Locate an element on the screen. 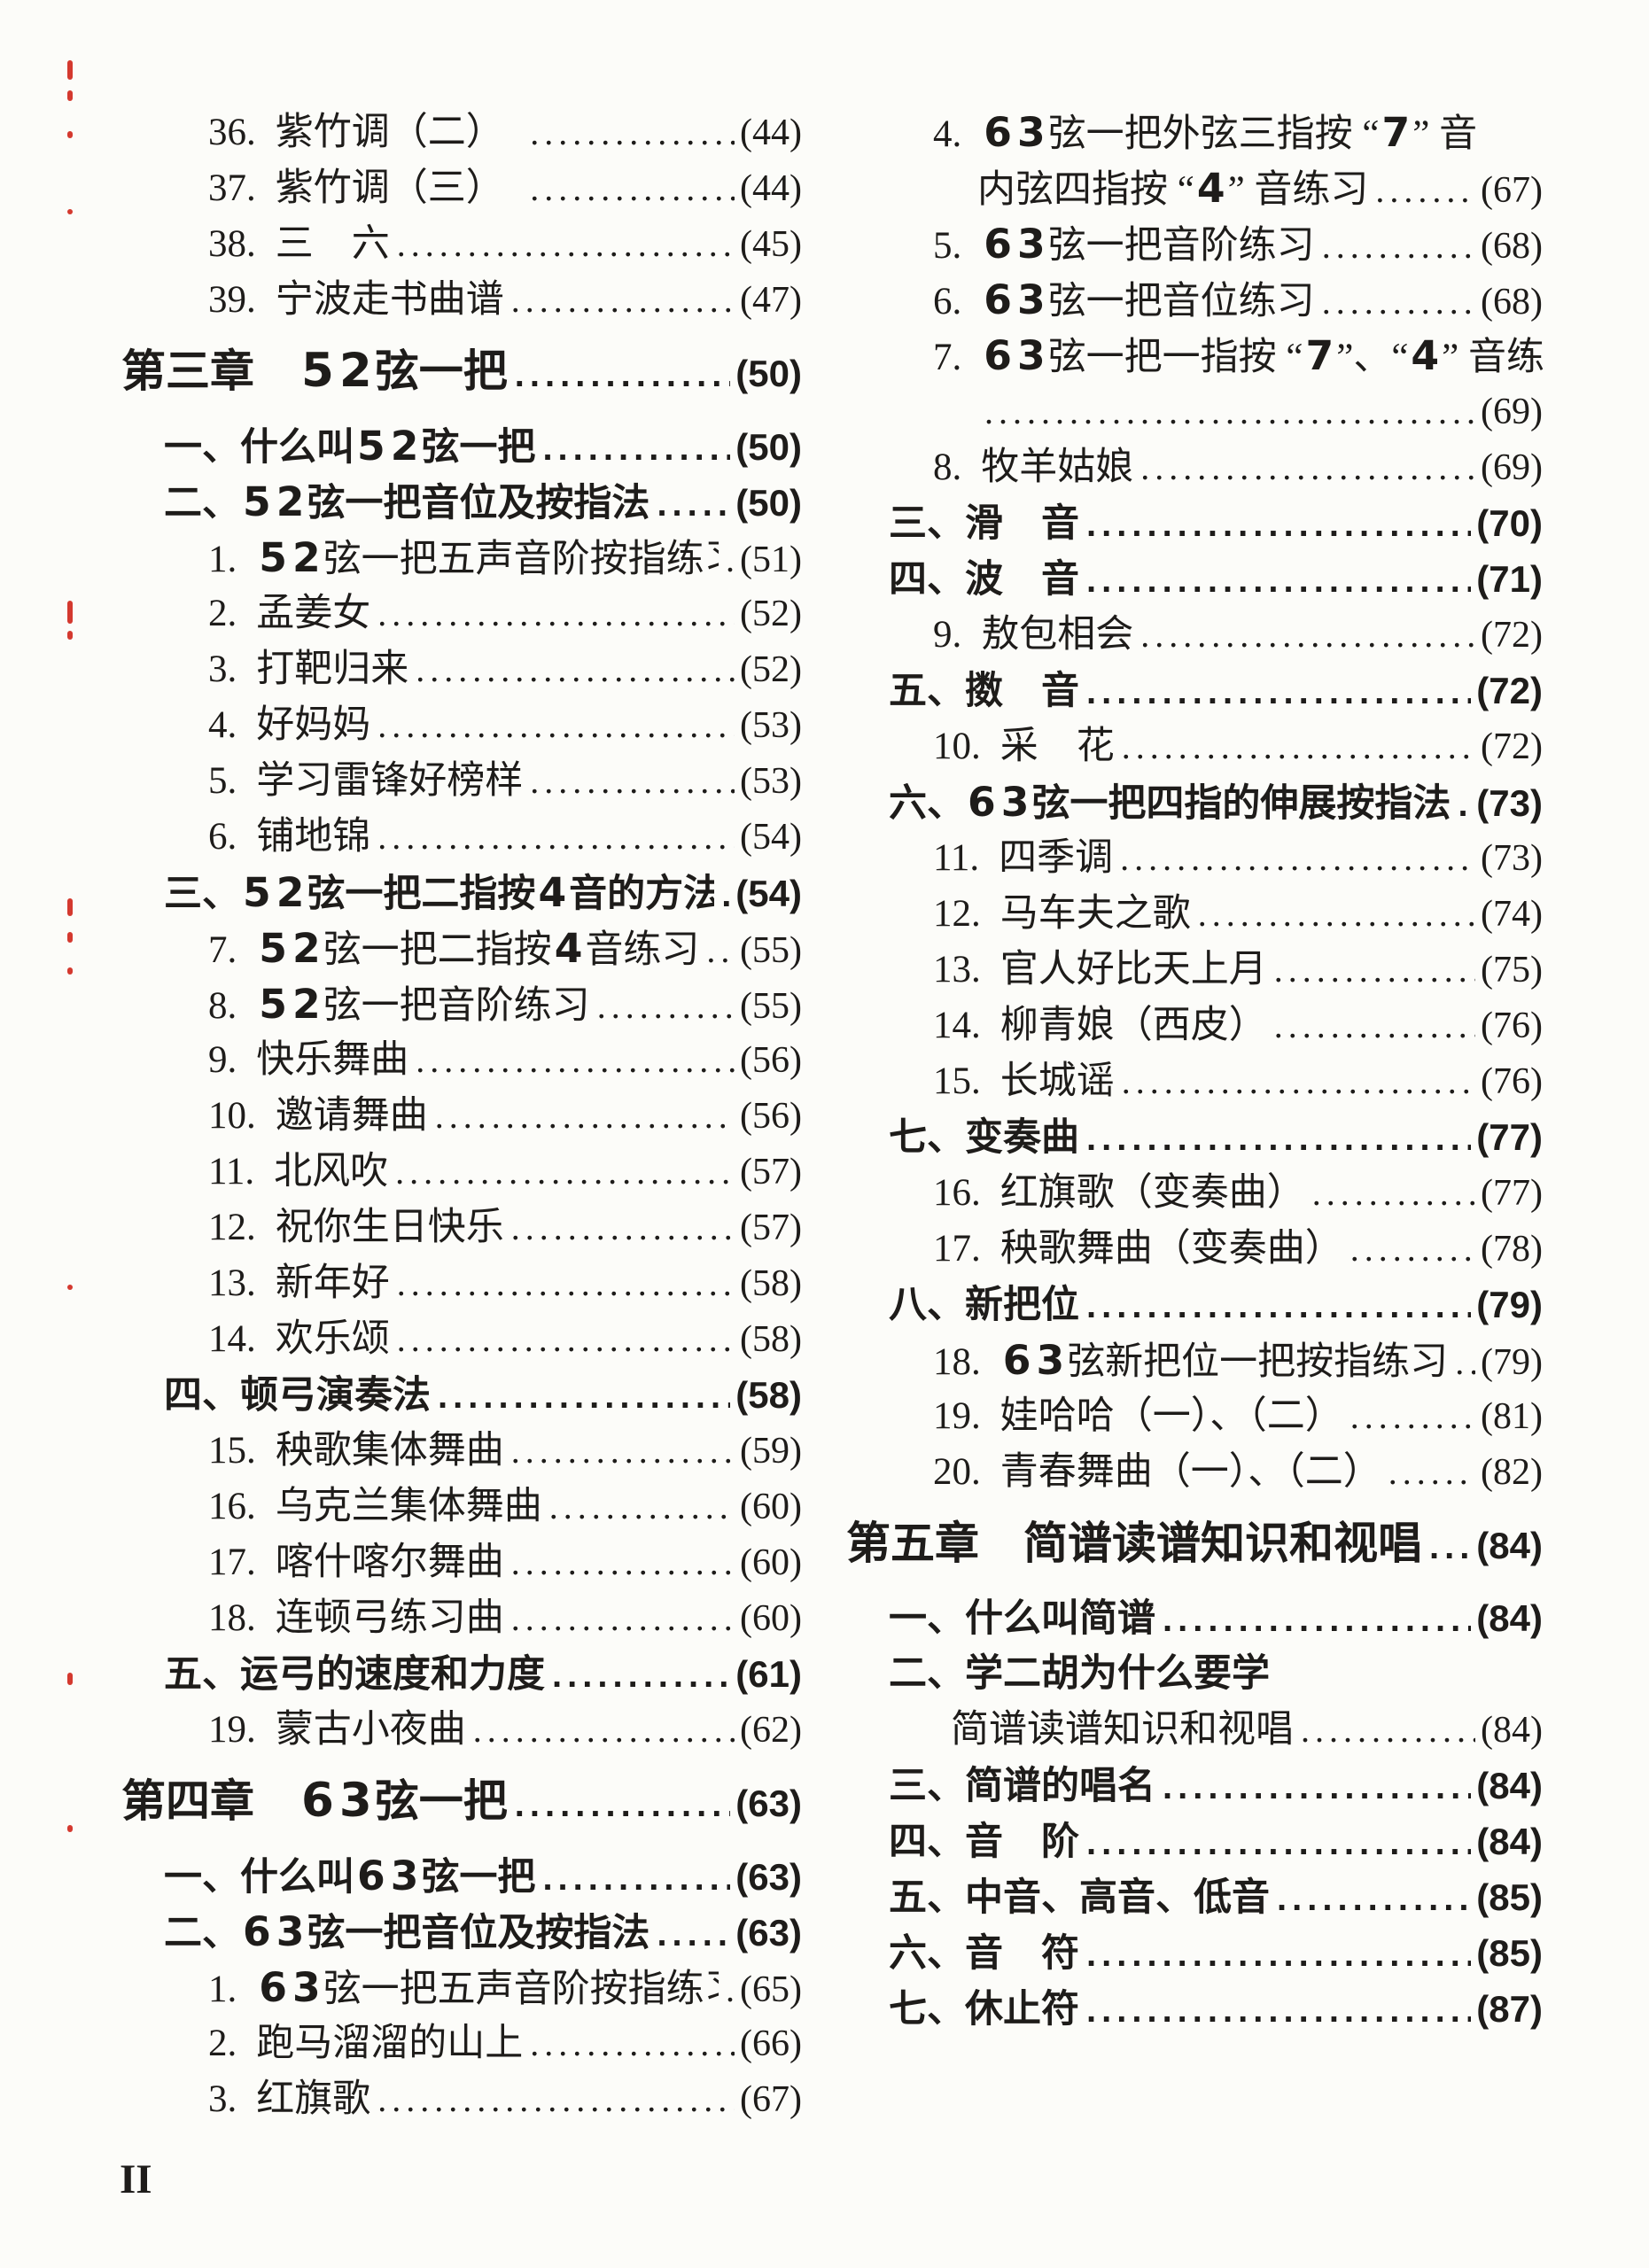  toc-entry: 五、中音、高音、低音 (85) is located at coordinates (1194, 1897).